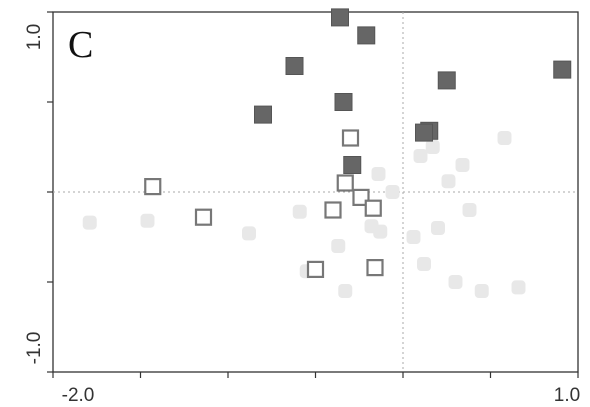 This screenshot has width=590, height=407. What do you see at coordinates (78, 395) in the screenshot?
I see `x-tick-label-min: -2.0` at bounding box center [78, 395].